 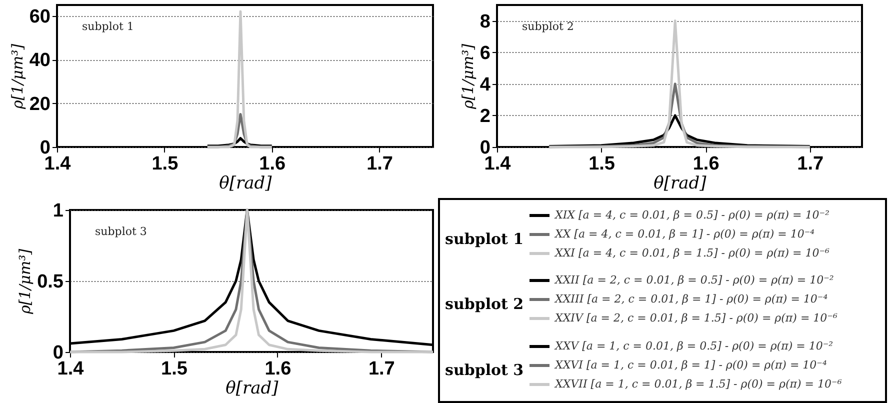 I want to click on legend-label: XXI [a = 4, c = 0.01, β = 1.5] - ρ(0) = ρ(π) = 10⁻⁶, so click(x=692, y=253).